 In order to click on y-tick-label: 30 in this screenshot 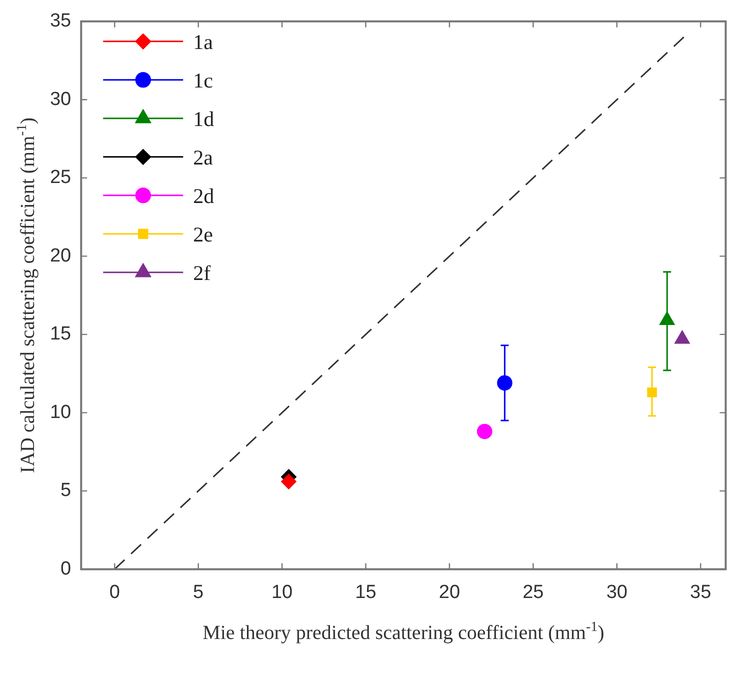, I will do `click(61, 99)`.